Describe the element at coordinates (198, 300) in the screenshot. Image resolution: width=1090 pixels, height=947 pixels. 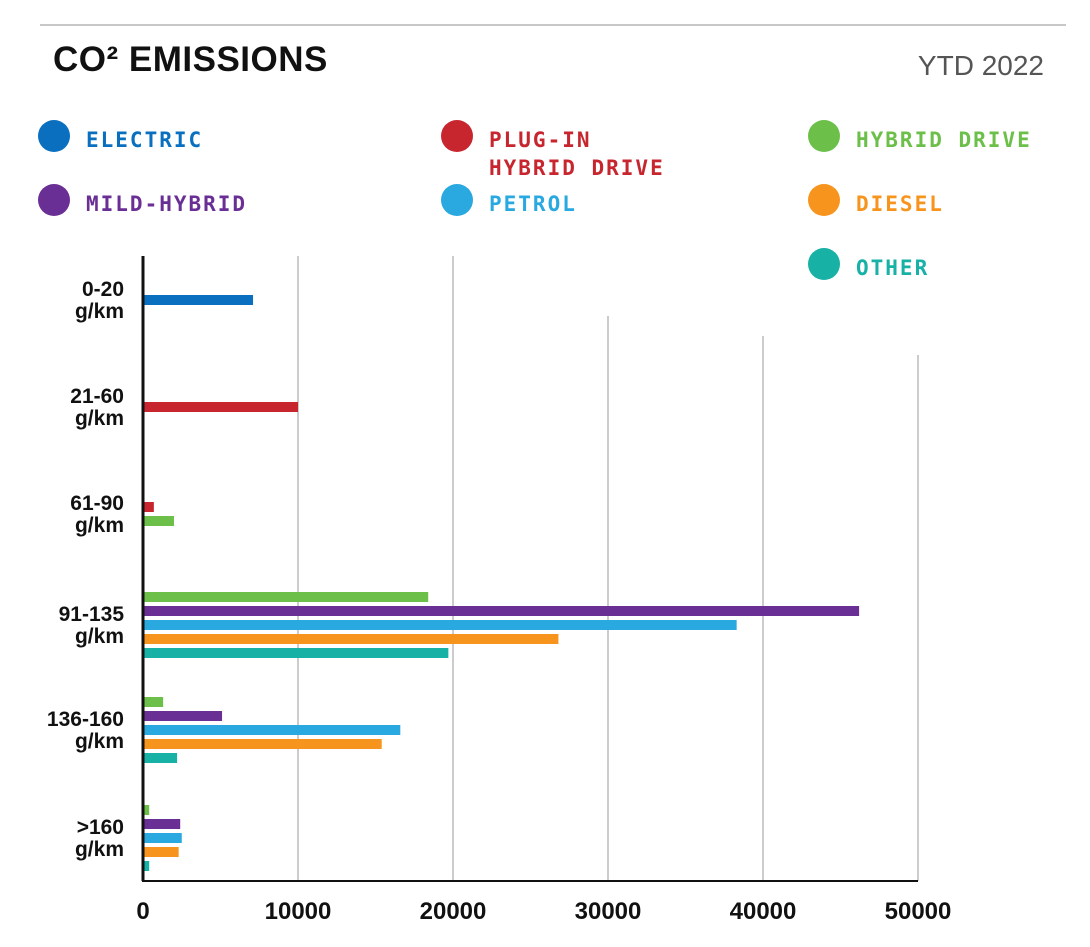
I see `bar-electric` at that location.